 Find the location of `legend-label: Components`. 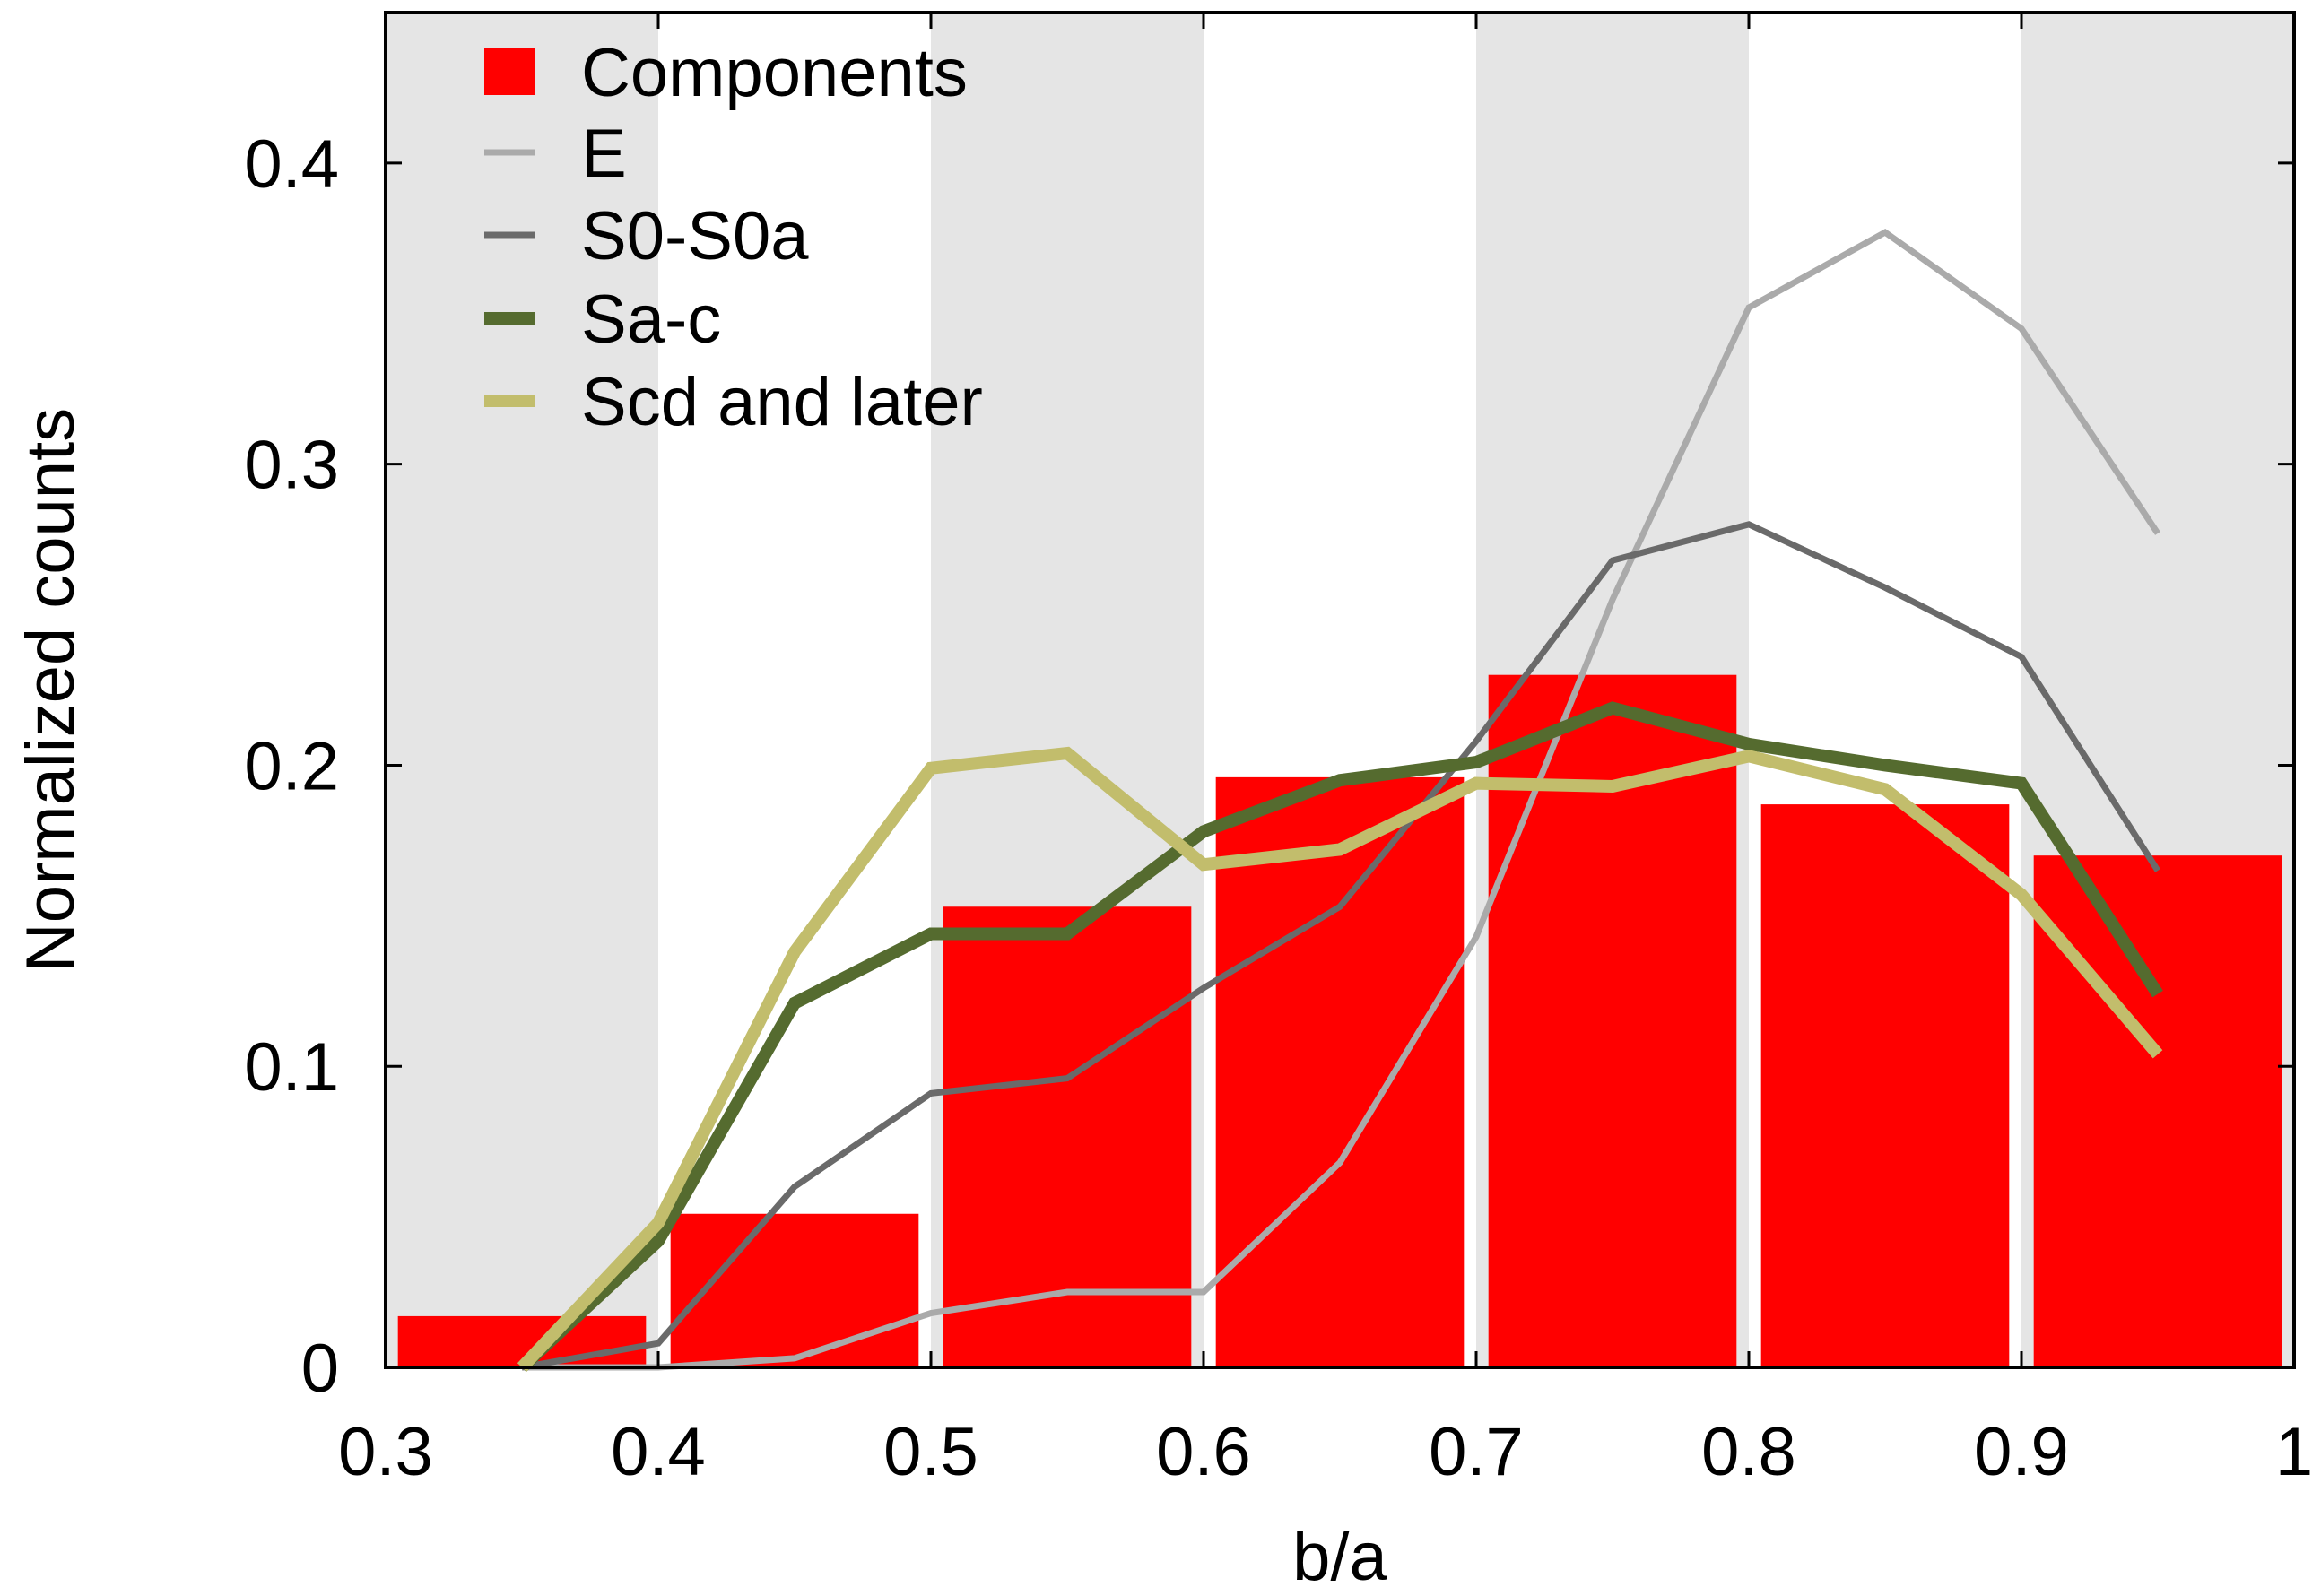

legend-label: Components is located at coordinates (774, 73).